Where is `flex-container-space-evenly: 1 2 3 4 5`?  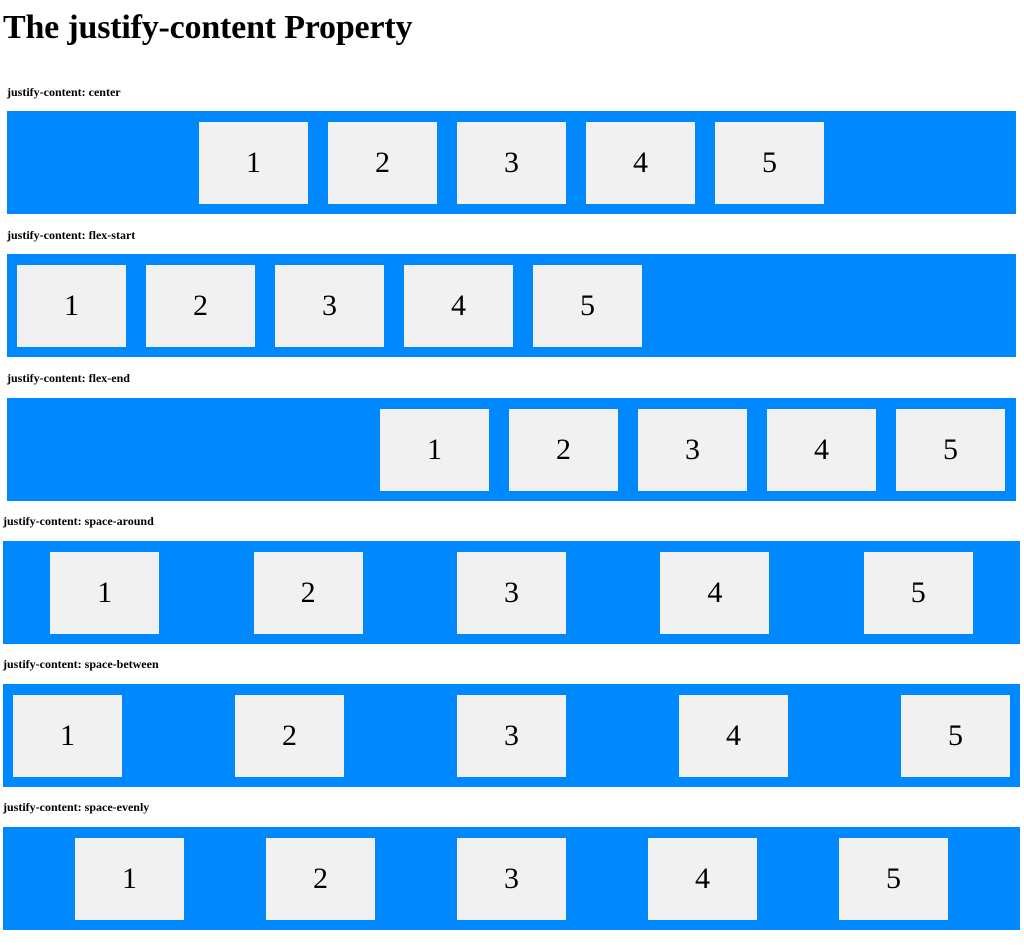 flex-container-space-evenly: 1 2 3 4 5 is located at coordinates (511, 878).